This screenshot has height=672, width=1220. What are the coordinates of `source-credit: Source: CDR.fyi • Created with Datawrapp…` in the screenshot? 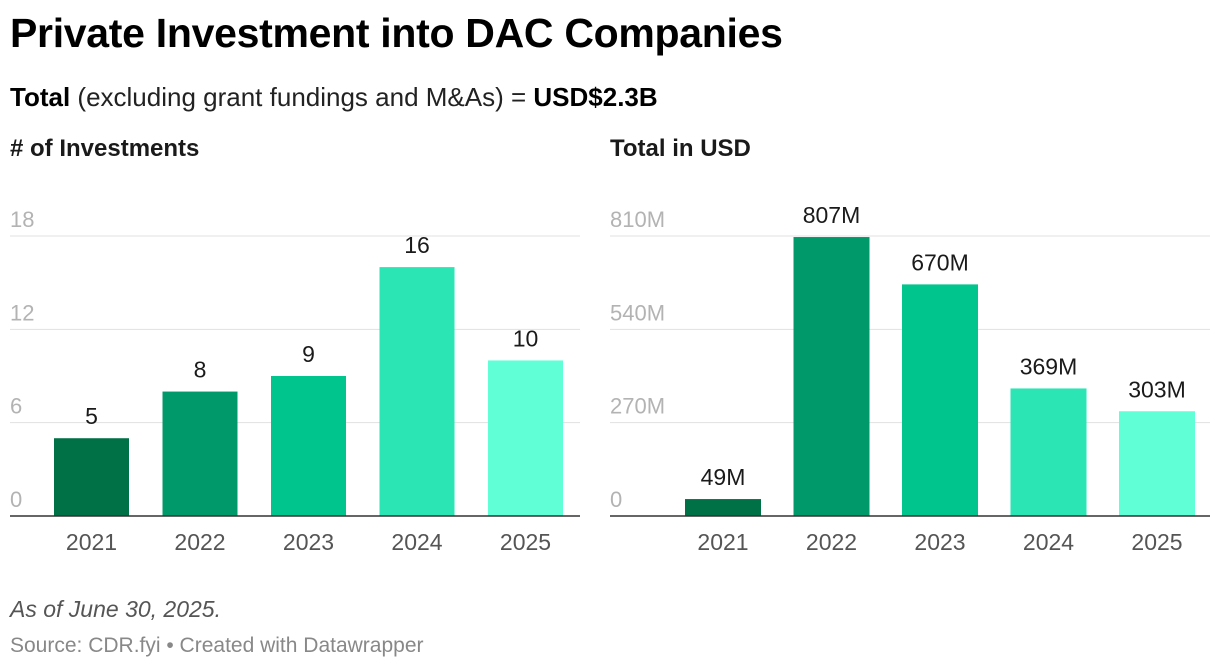 It's located at (217, 645).